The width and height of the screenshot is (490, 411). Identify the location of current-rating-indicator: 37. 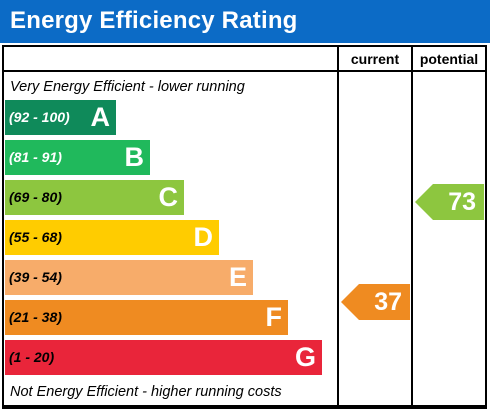
(375, 302).